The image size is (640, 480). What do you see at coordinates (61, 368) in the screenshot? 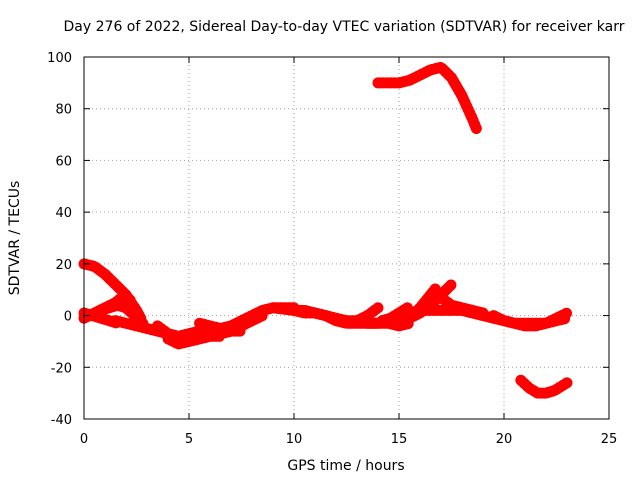
I see `y-tick-label: -20` at bounding box center [61, 368].